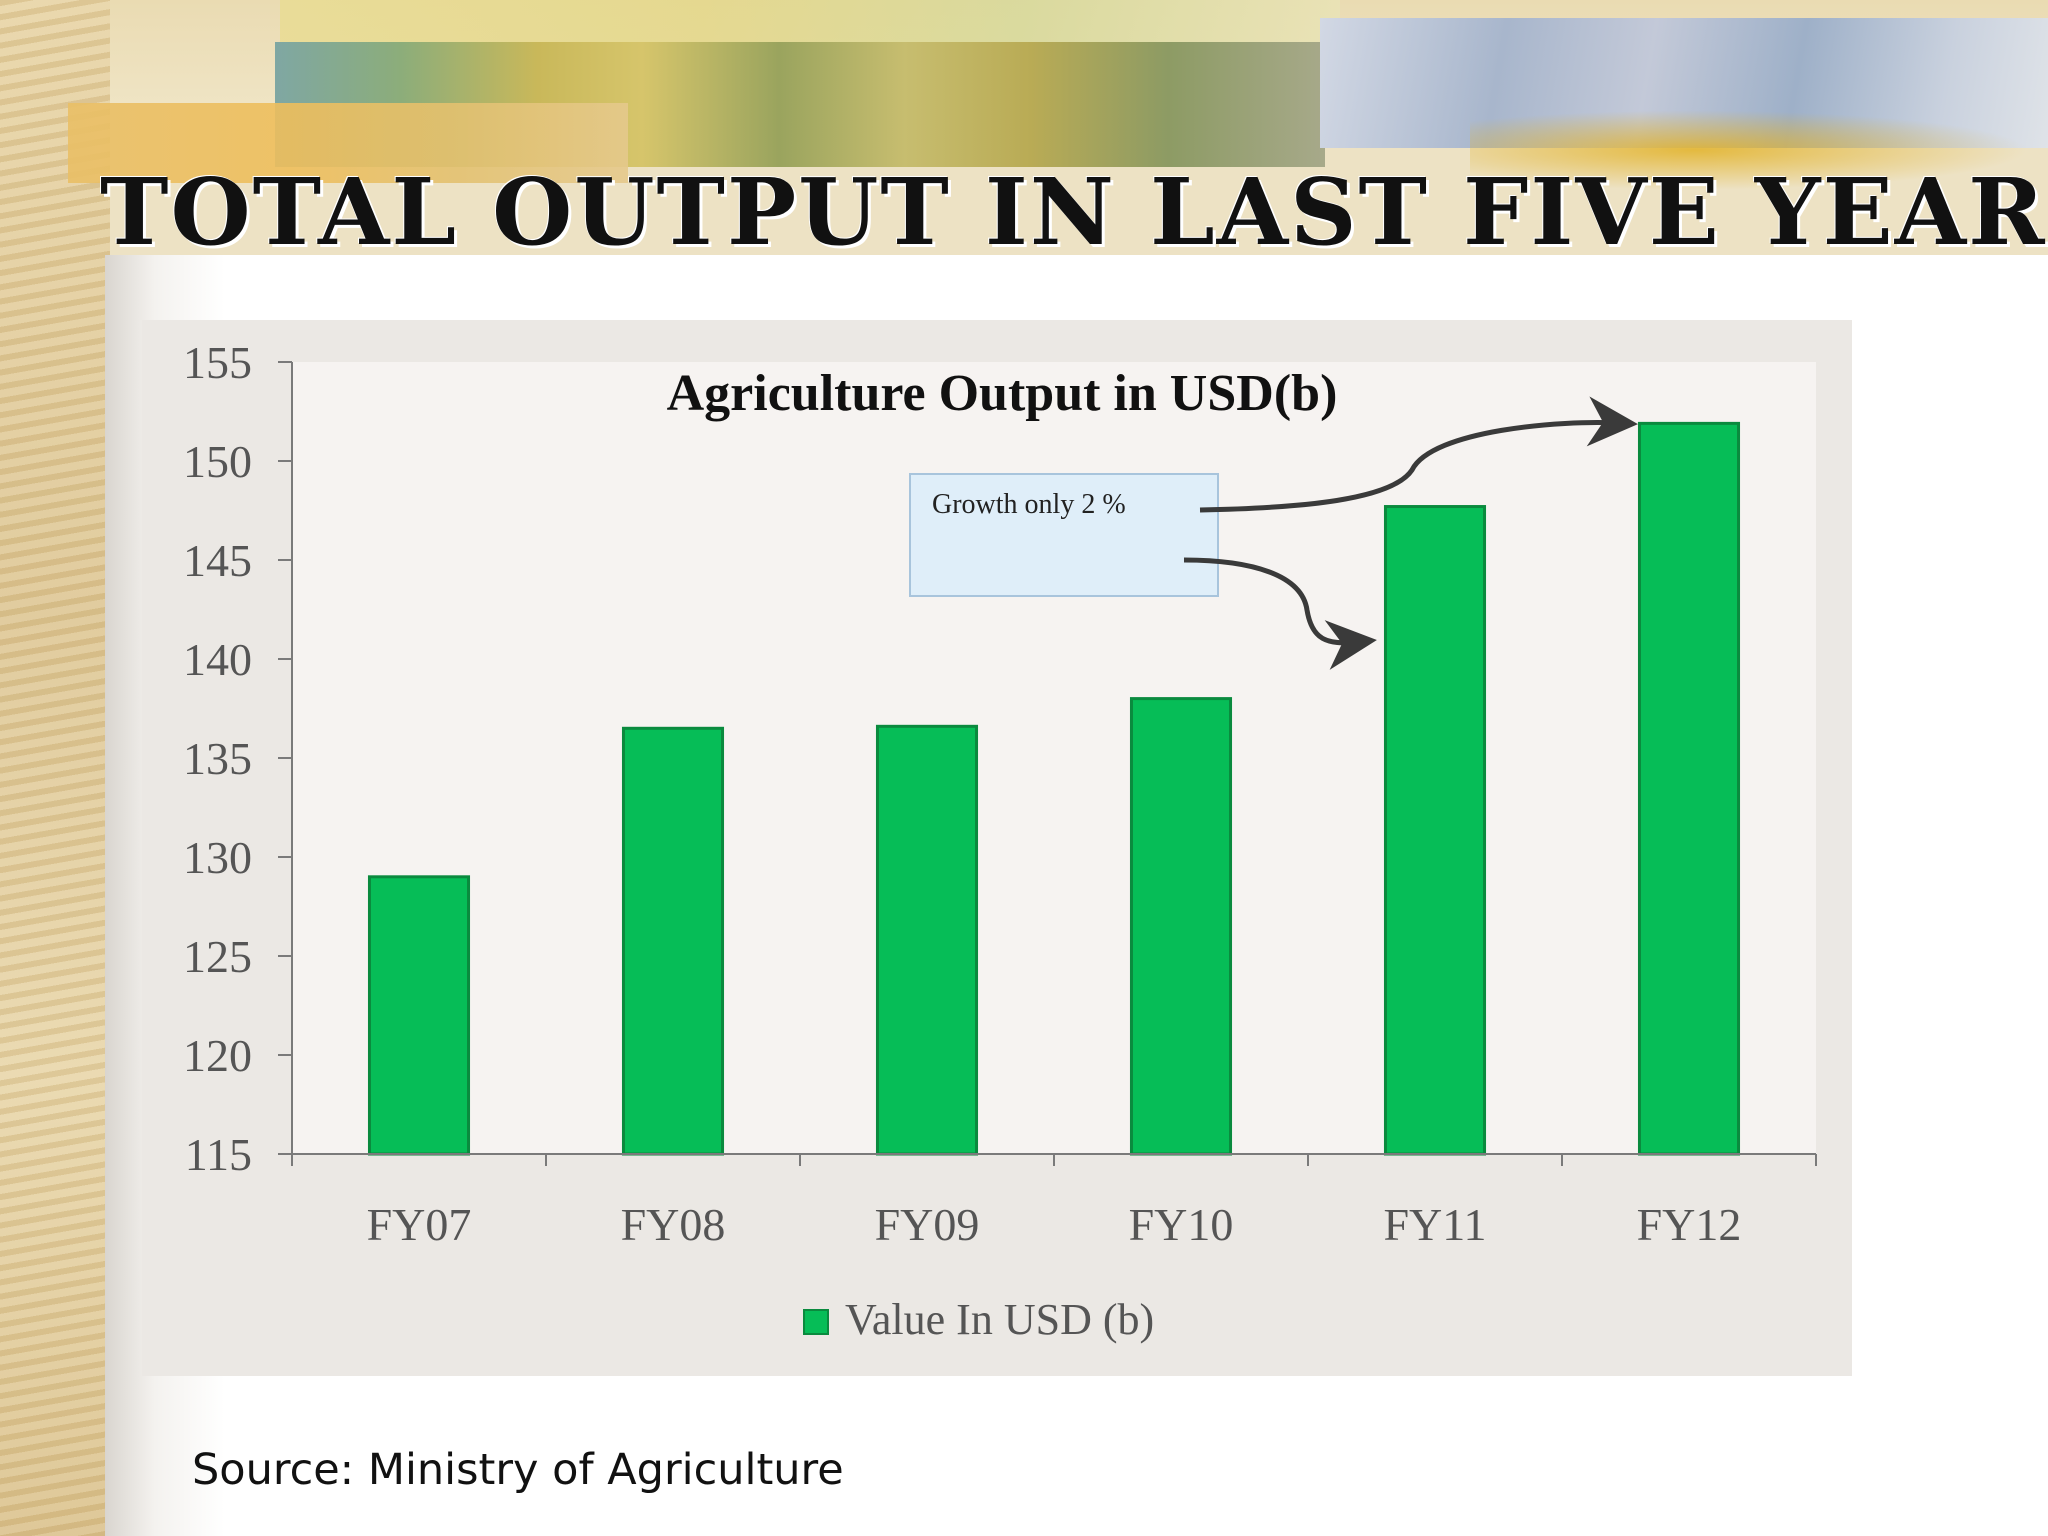  What do you see at coordinates (217, 857) in the screenshot?
I see `y-tick-label: 130` at bounding box center [217, 857].